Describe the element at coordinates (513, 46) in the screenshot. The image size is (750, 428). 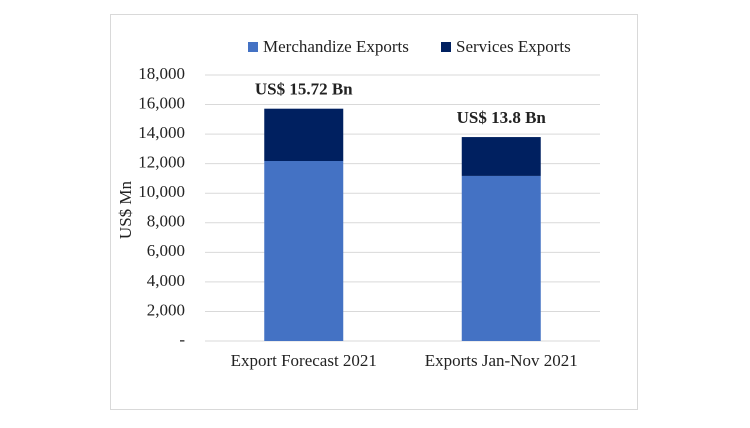
I see `legend-label: Services Exports` at that location.